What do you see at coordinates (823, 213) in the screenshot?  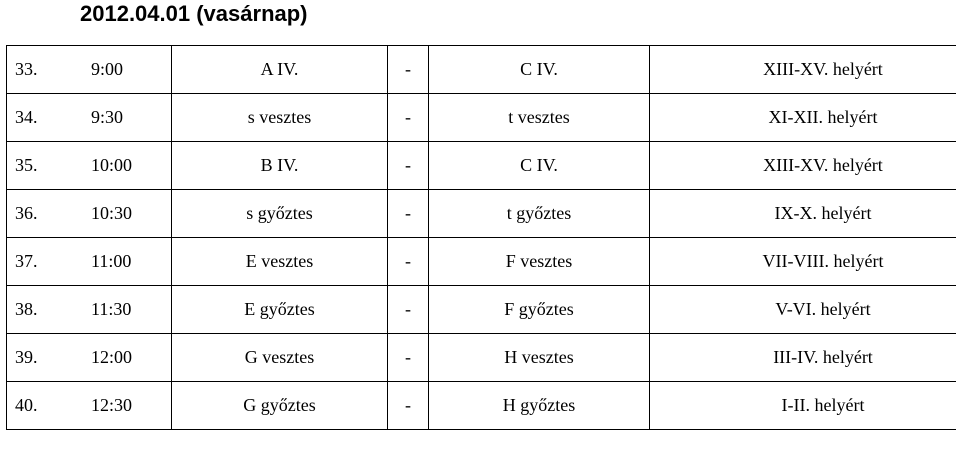 I see `placement-label: IX-X. helyért` at bounding box center [823, 213].